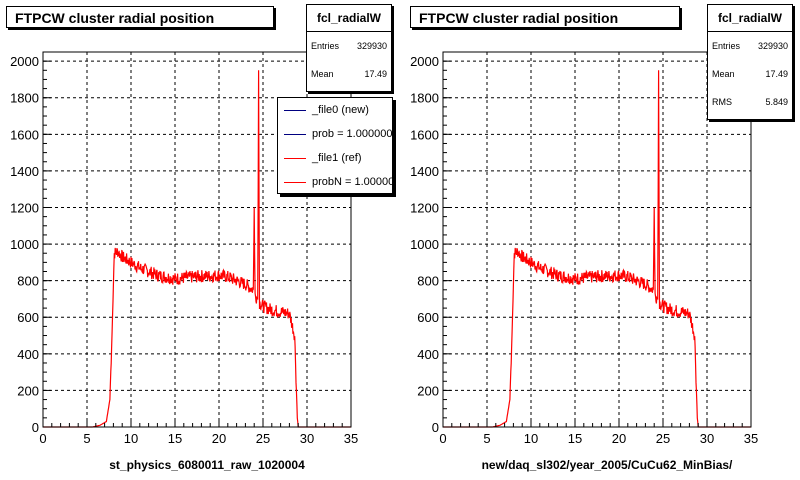  I want to click on left-xtick-label: 25, so click(263, 438).